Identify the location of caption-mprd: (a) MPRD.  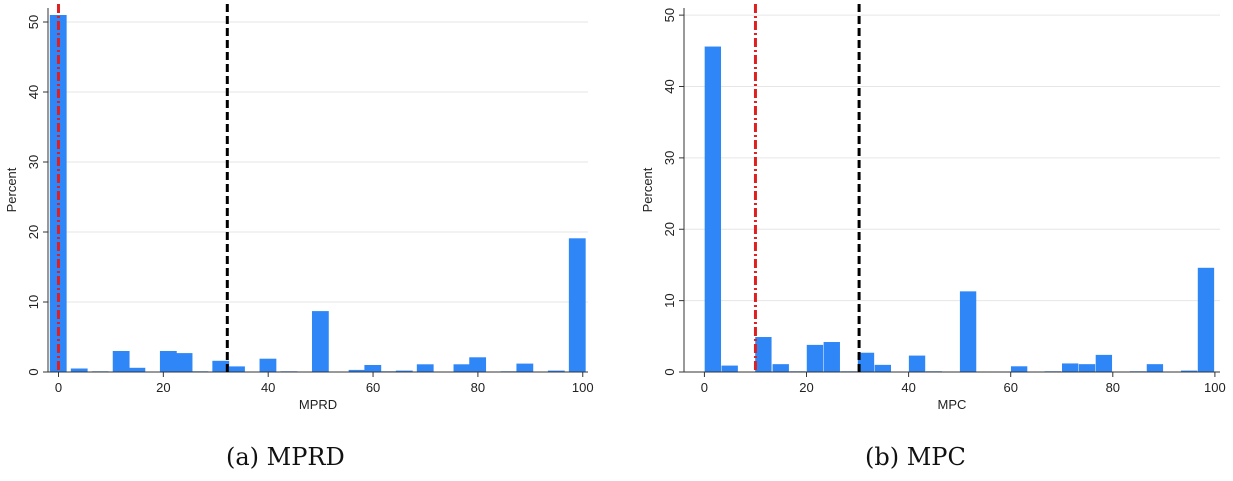
(285, 457).